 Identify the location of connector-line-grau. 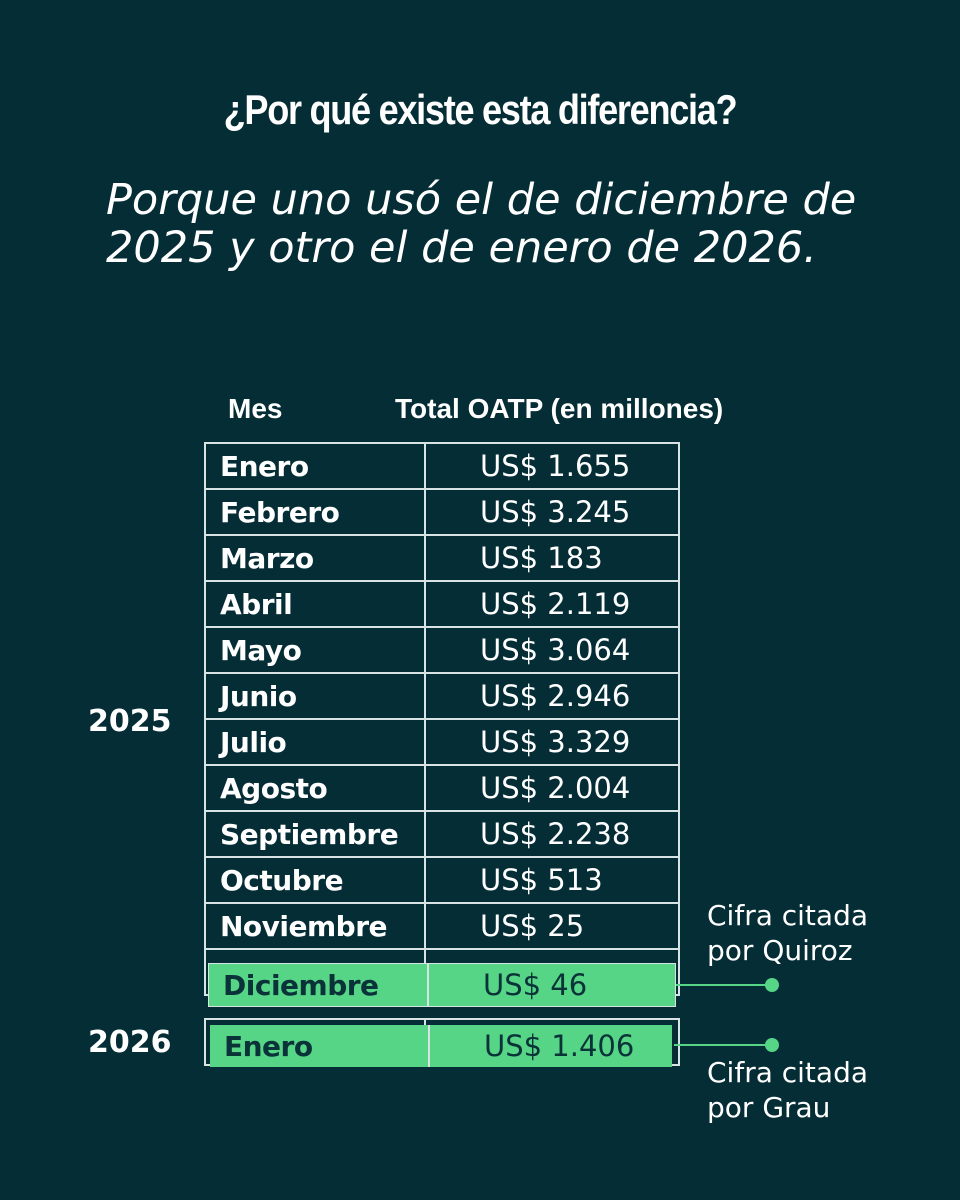
(723, 1045).